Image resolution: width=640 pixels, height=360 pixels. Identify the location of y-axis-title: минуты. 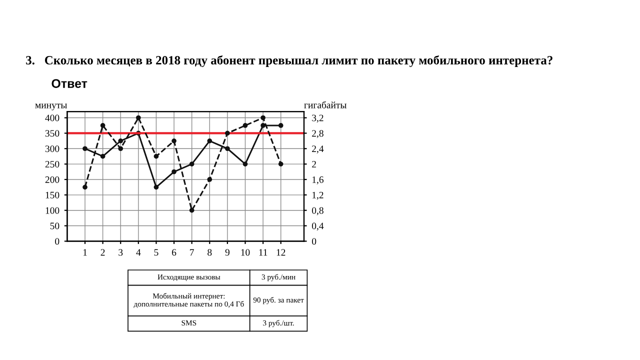
(51, 107).